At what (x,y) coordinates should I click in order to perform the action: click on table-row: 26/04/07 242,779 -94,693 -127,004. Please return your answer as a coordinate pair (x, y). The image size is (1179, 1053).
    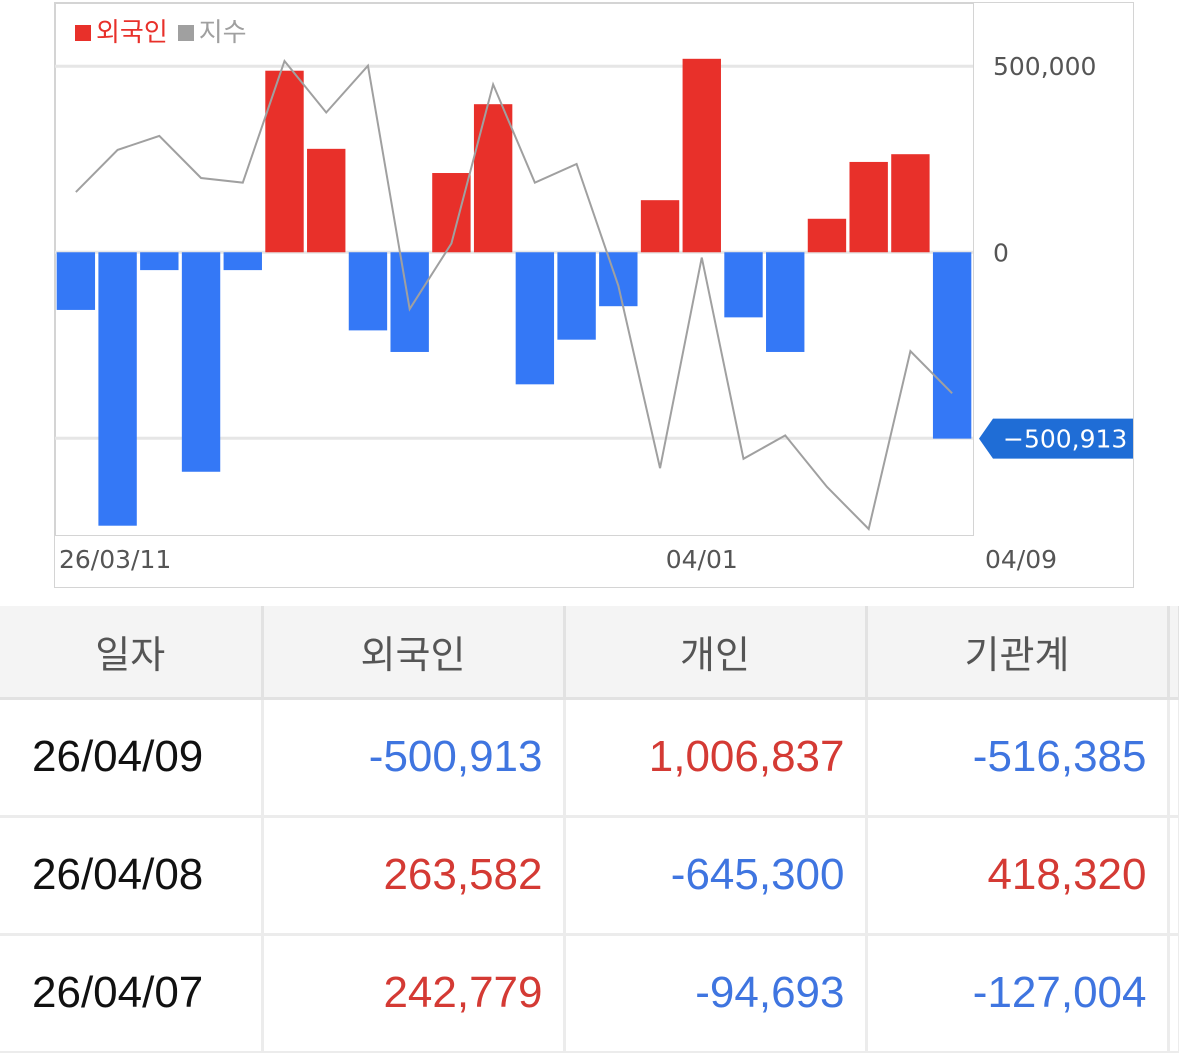
    Looking at the image, I should click on (589, 993).